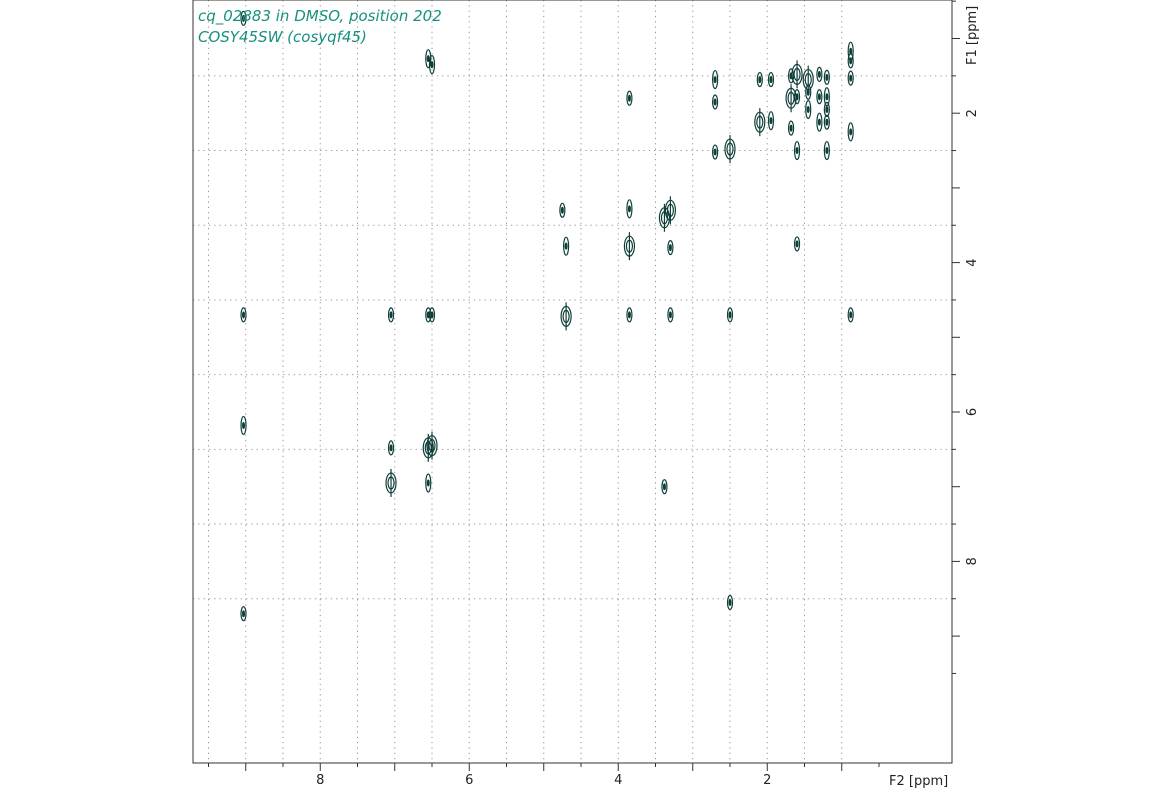 This screenshot has height=793, width=1169. Describe the element at coordinates (972, 561) in the screenshot. I see `y-tick-label: 8` at that location.